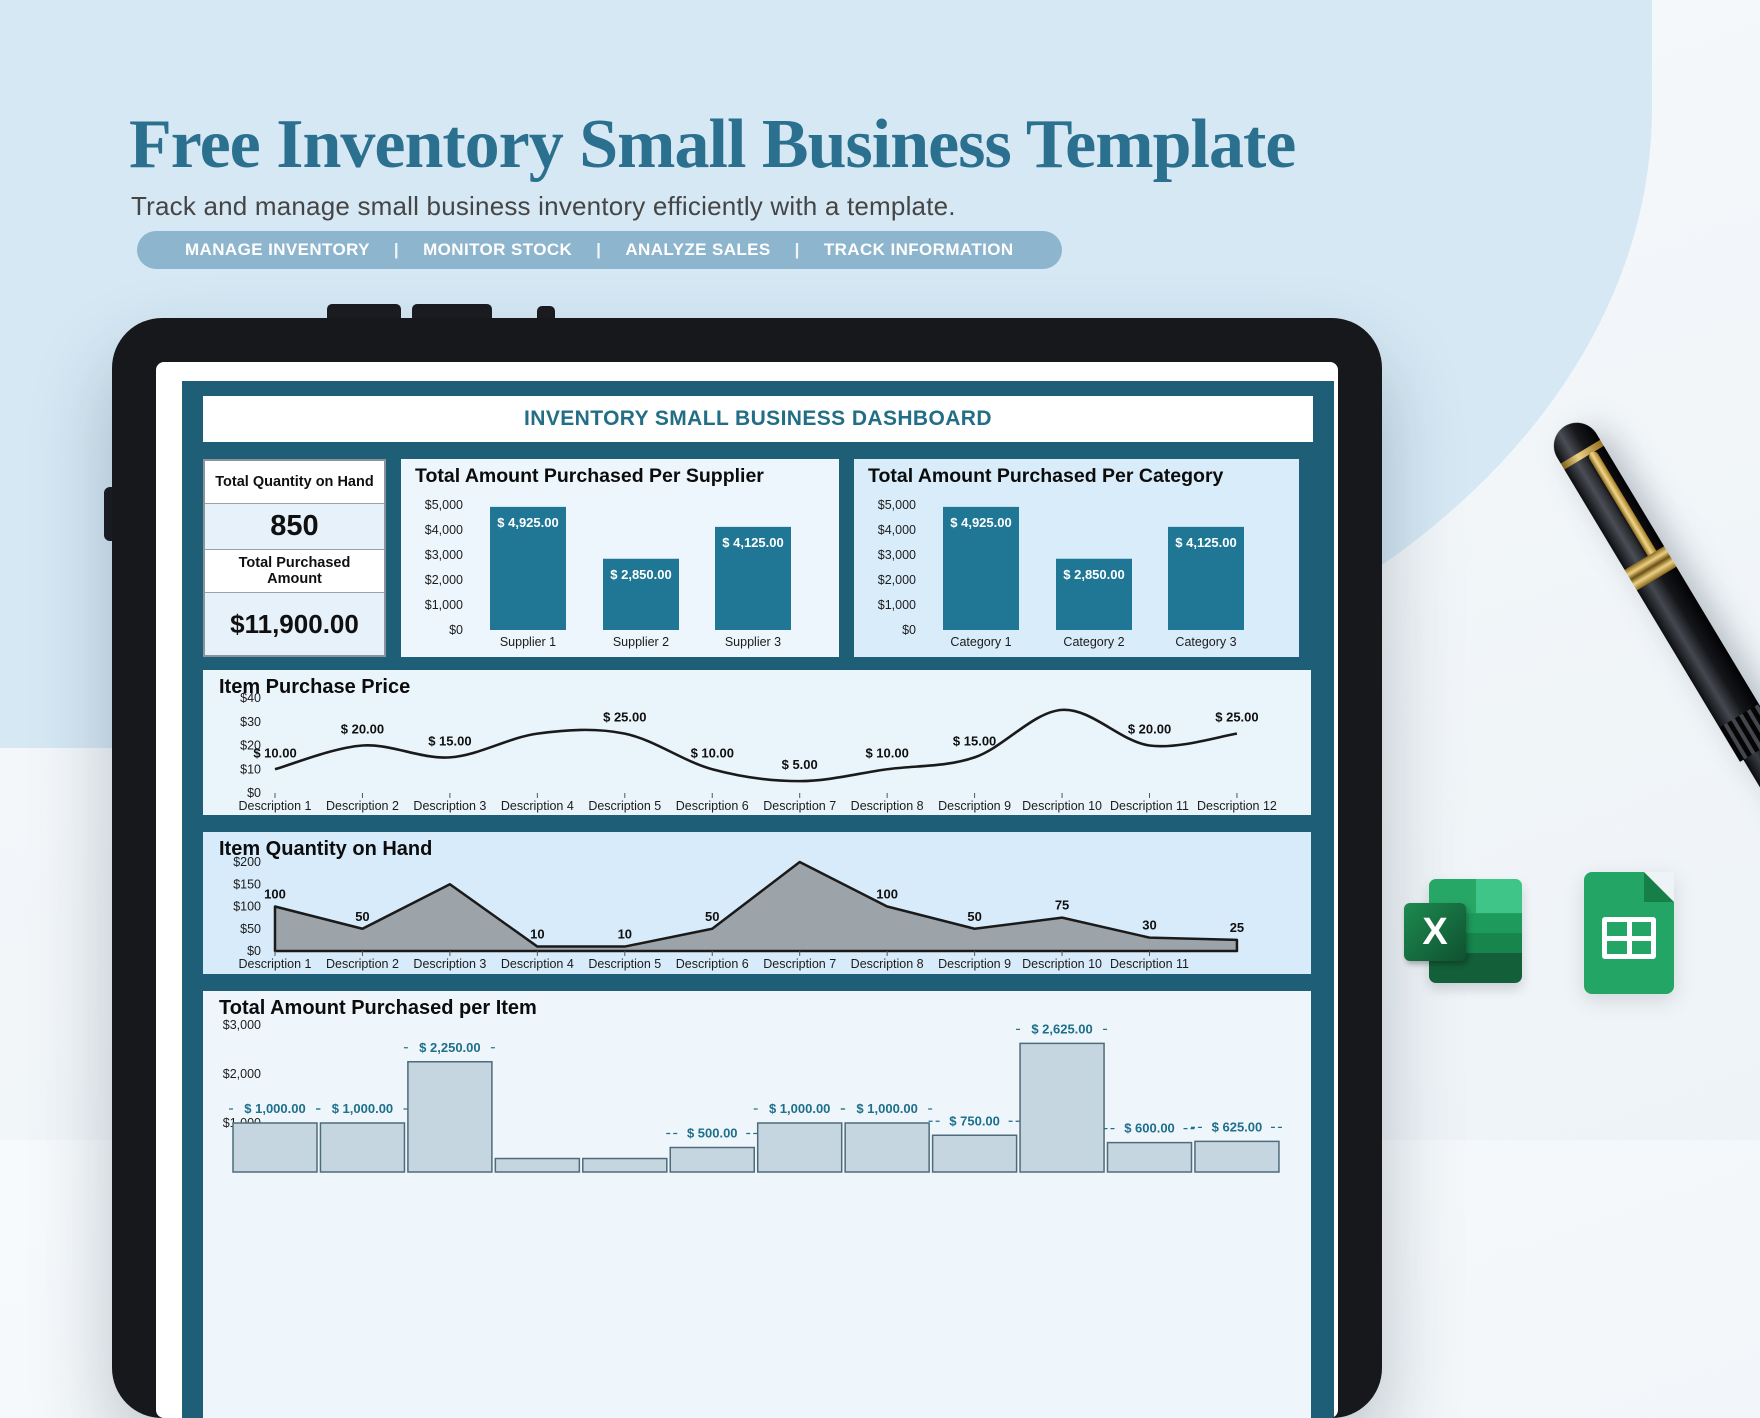  Describe the element at coordinates (537, 806) in the screenshot. I see `x-axis-label: Description 4` at that location.